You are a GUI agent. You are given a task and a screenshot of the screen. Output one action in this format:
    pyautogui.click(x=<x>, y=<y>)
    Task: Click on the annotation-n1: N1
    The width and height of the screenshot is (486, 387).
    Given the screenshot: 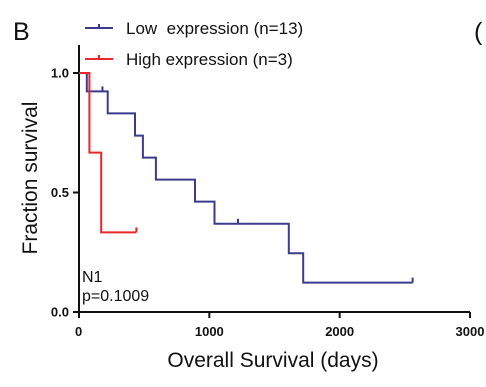 What is the action you would take?
    pyautogui.click(x=92, y=277)
    